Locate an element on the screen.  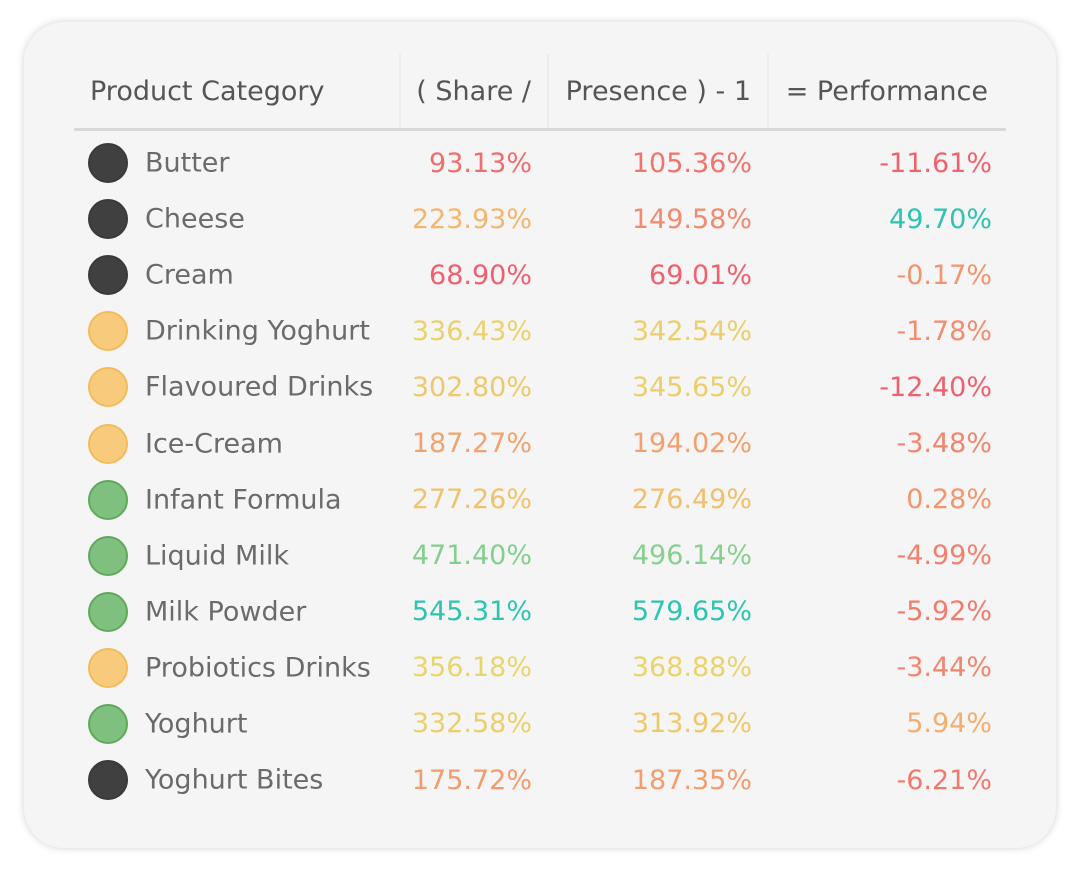
column-header-performance: = Performance is located at coordinates (887, 92).